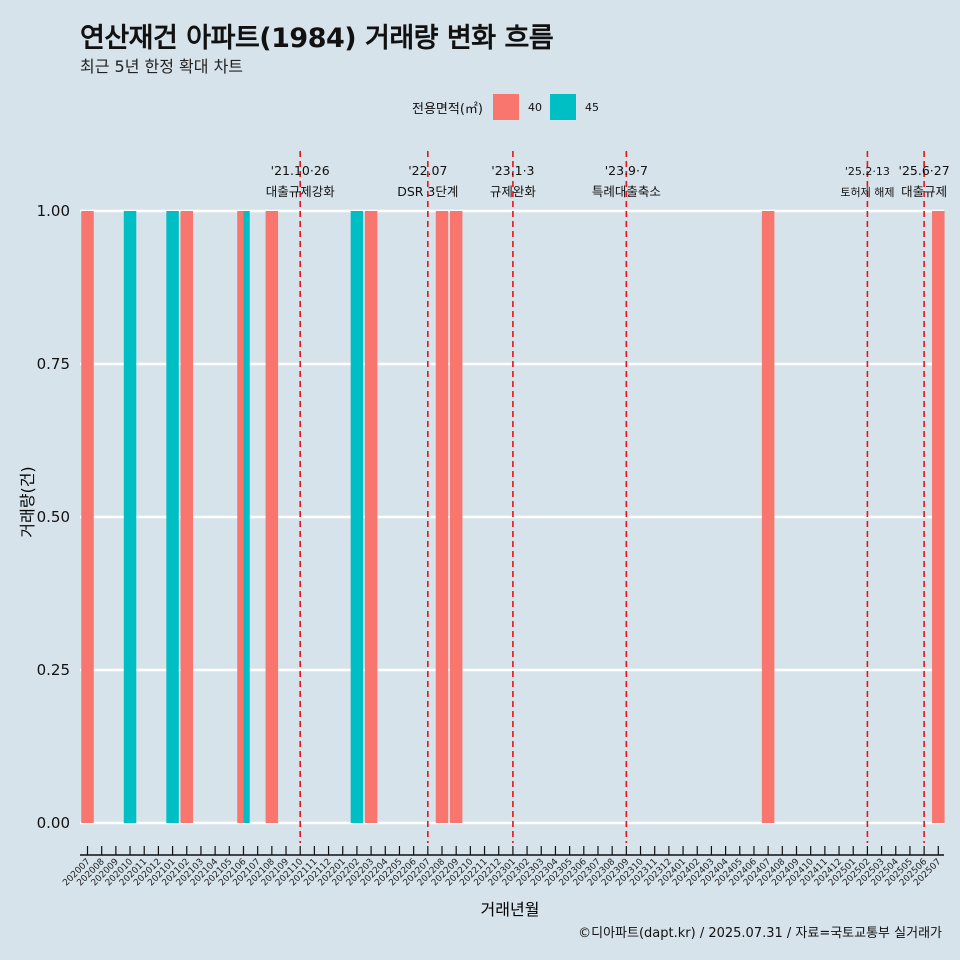 This screenshot has height=960, width=960. Describe the element at coordinates (427, 191) in the screenshot. I see `event-label: DSR 3단계` at that location.